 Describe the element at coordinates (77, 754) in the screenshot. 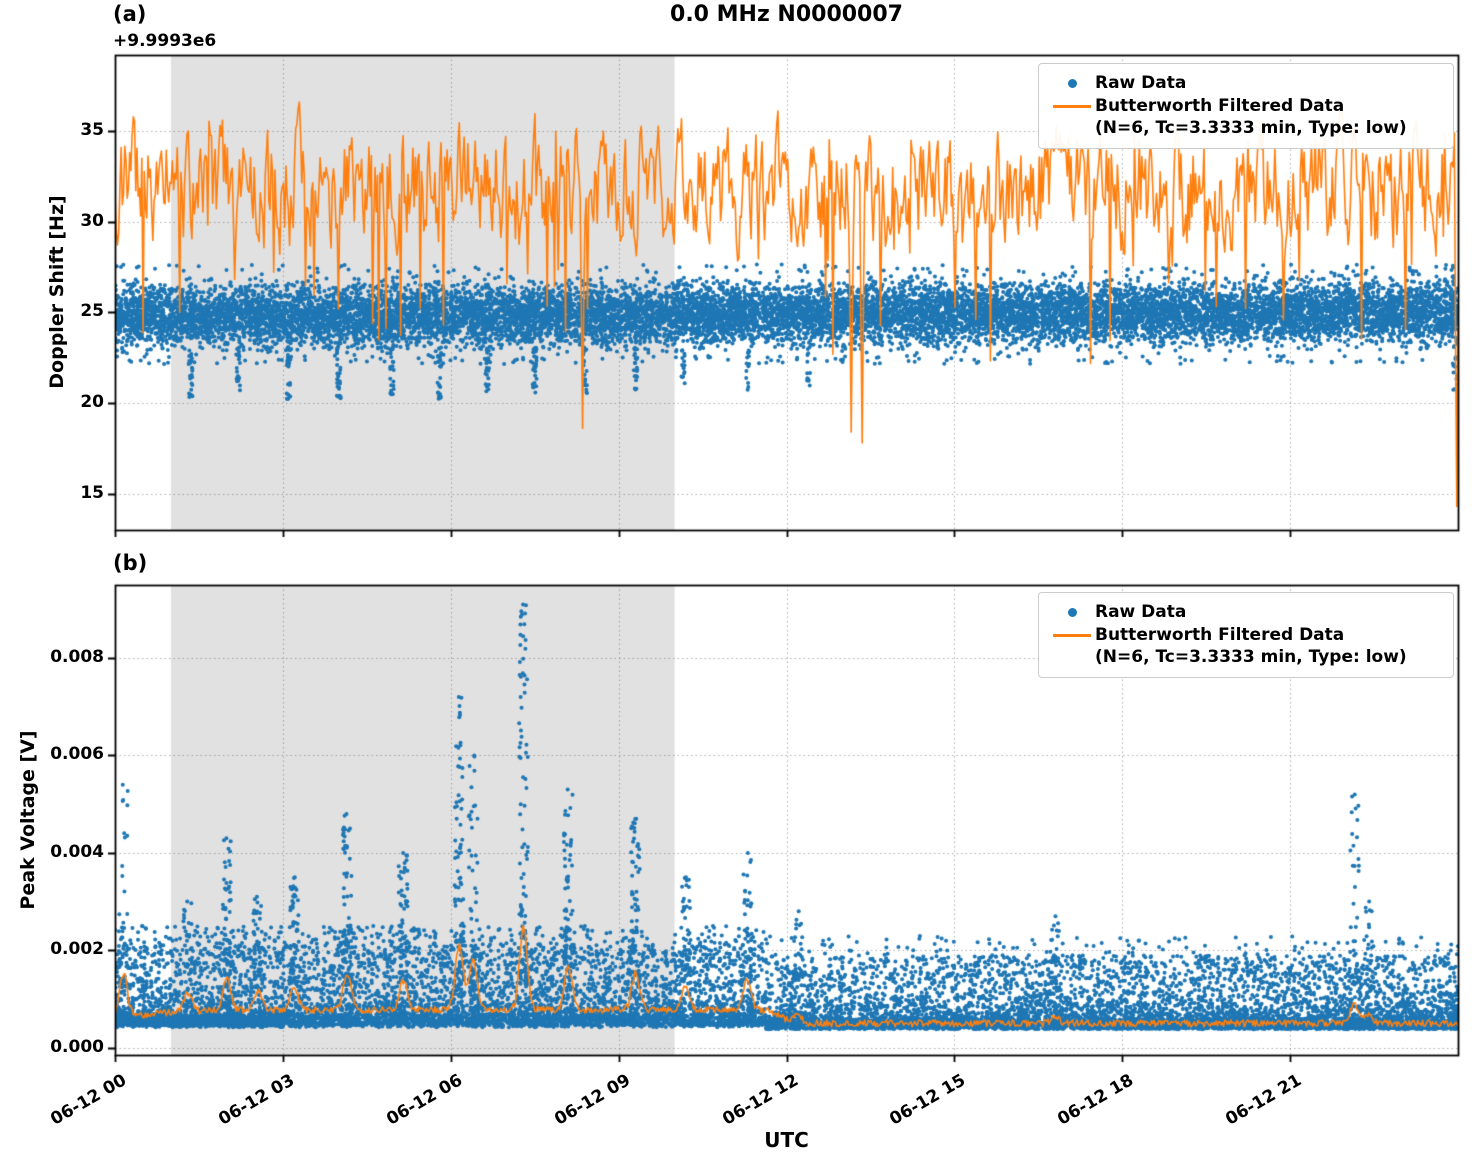

I see `y-tick-label: 0.006` at that location.